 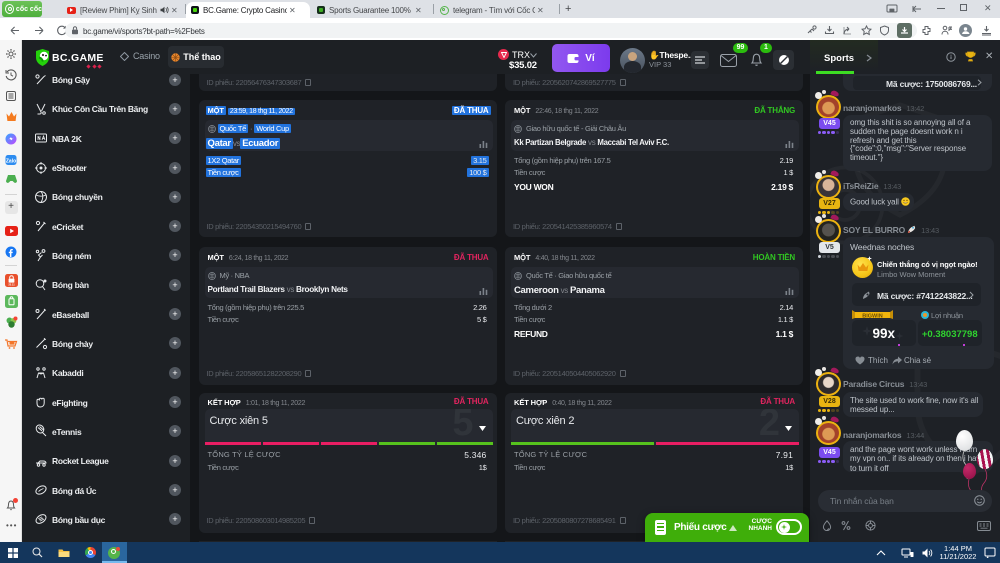 What do you see at coordinates (872, 316) in the screenshot?
I see `svg-text: BIGWIN` at bounding box center [872, 316].